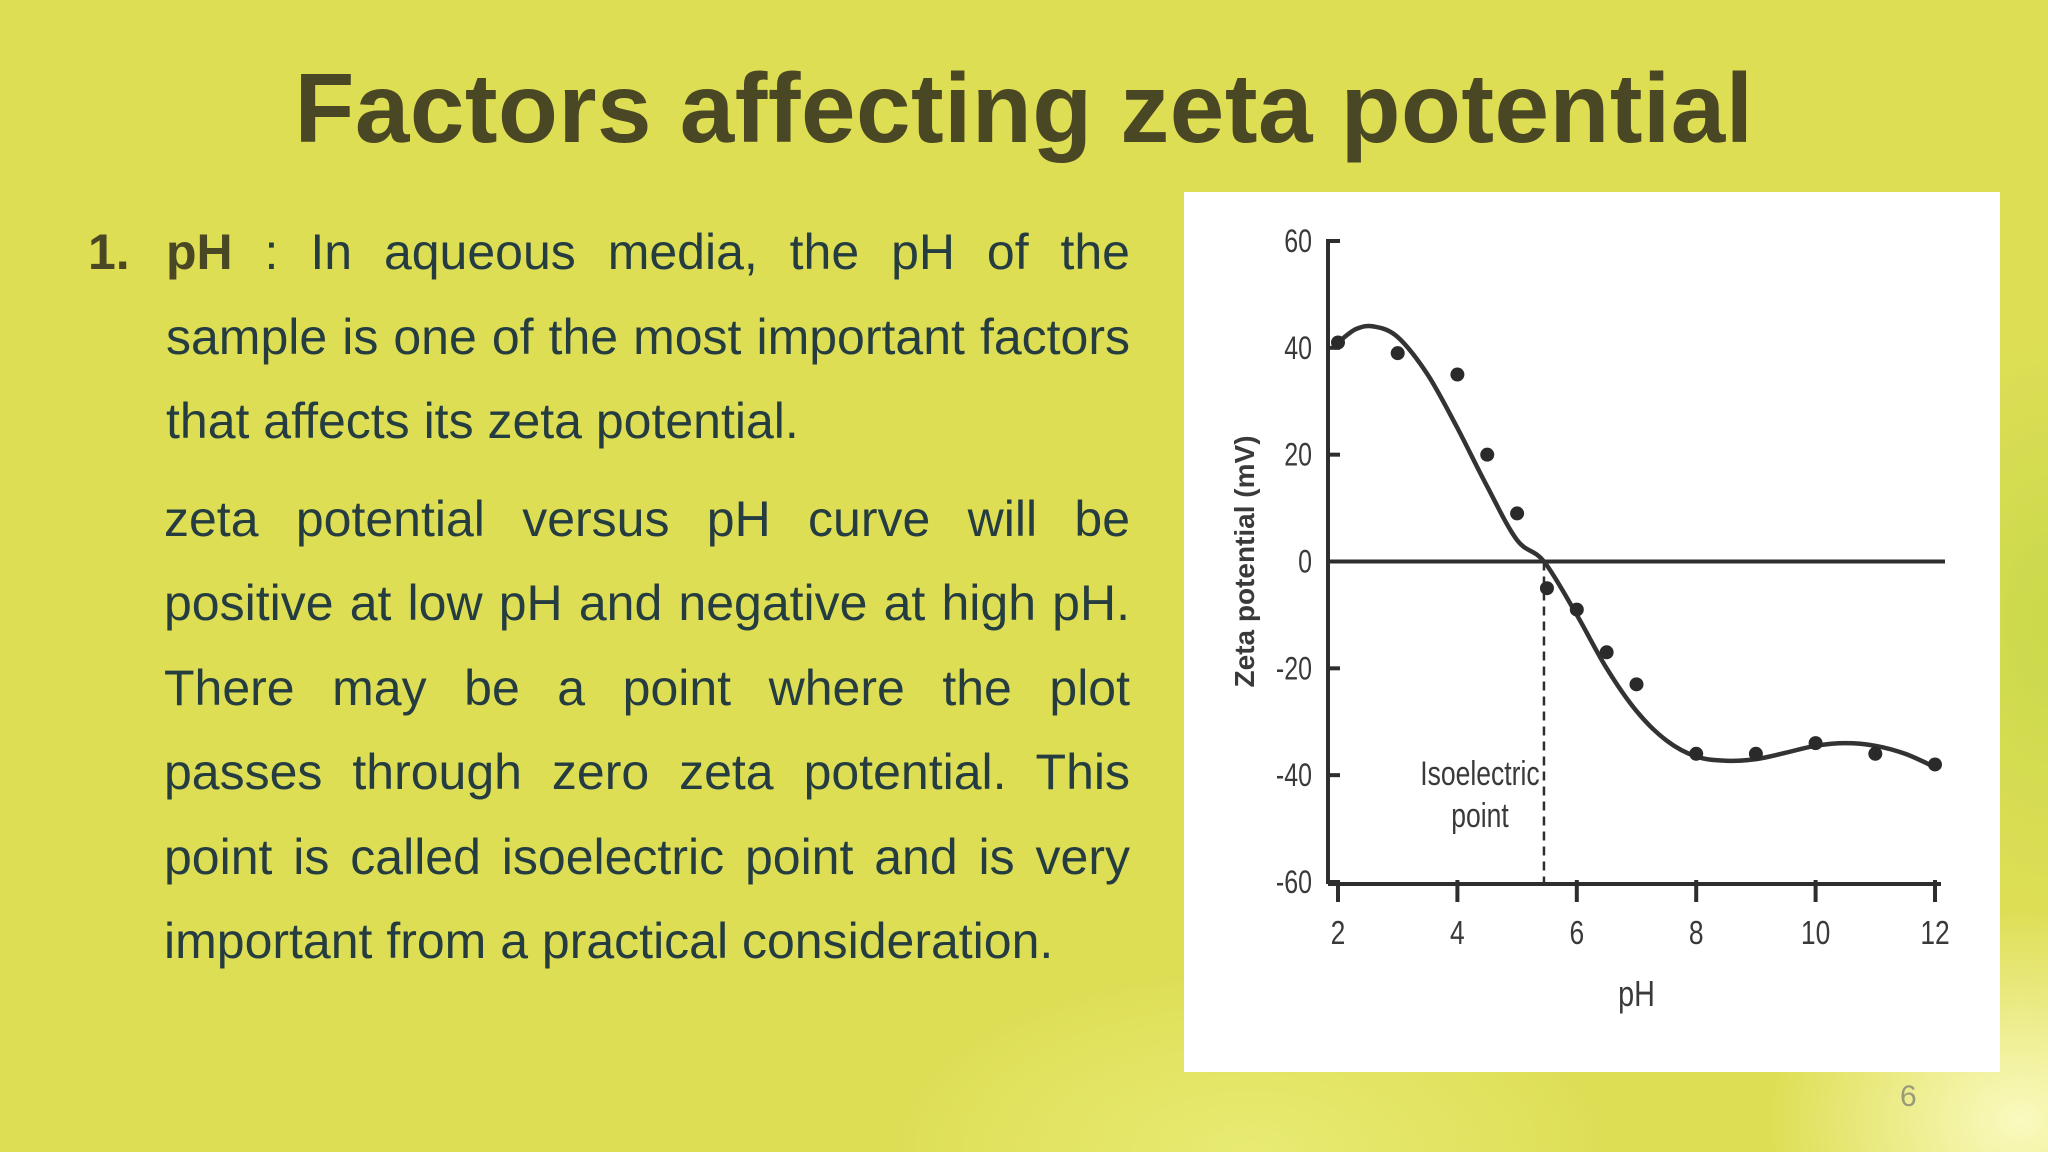  Describe the element at coordinates (109, 252) in the screenshot. I see `list-number: 1.` at that location.